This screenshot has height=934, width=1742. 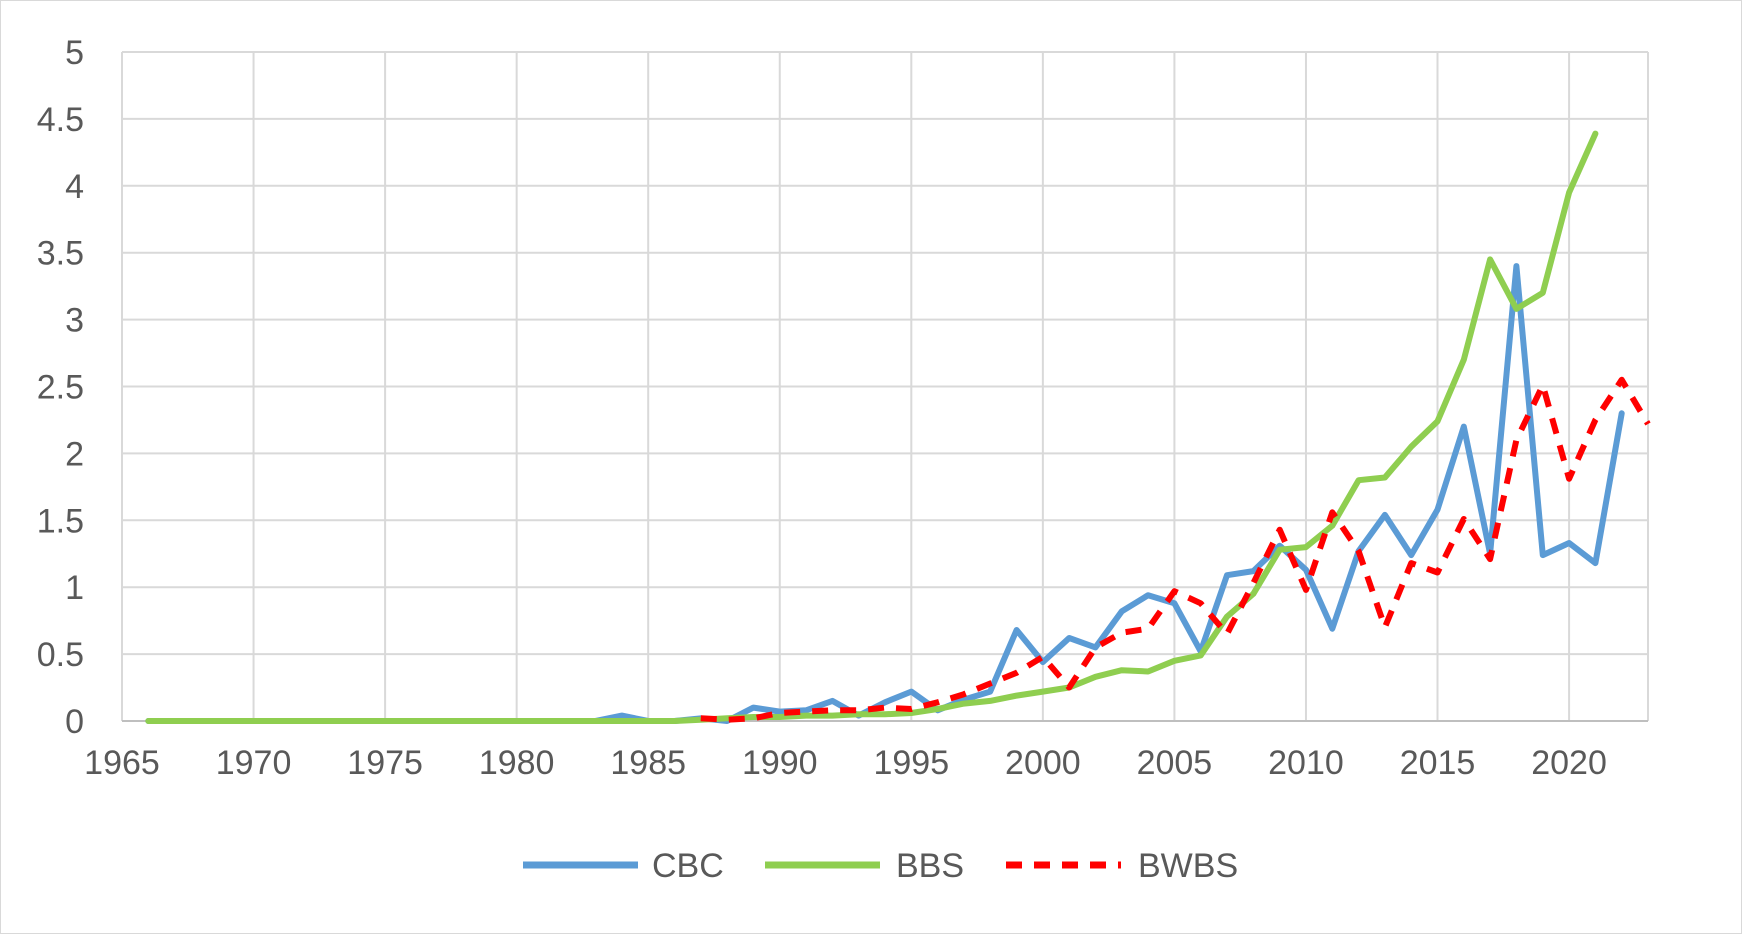 I want to click on legend-label: BWBS, so click(x=1188, y=866).